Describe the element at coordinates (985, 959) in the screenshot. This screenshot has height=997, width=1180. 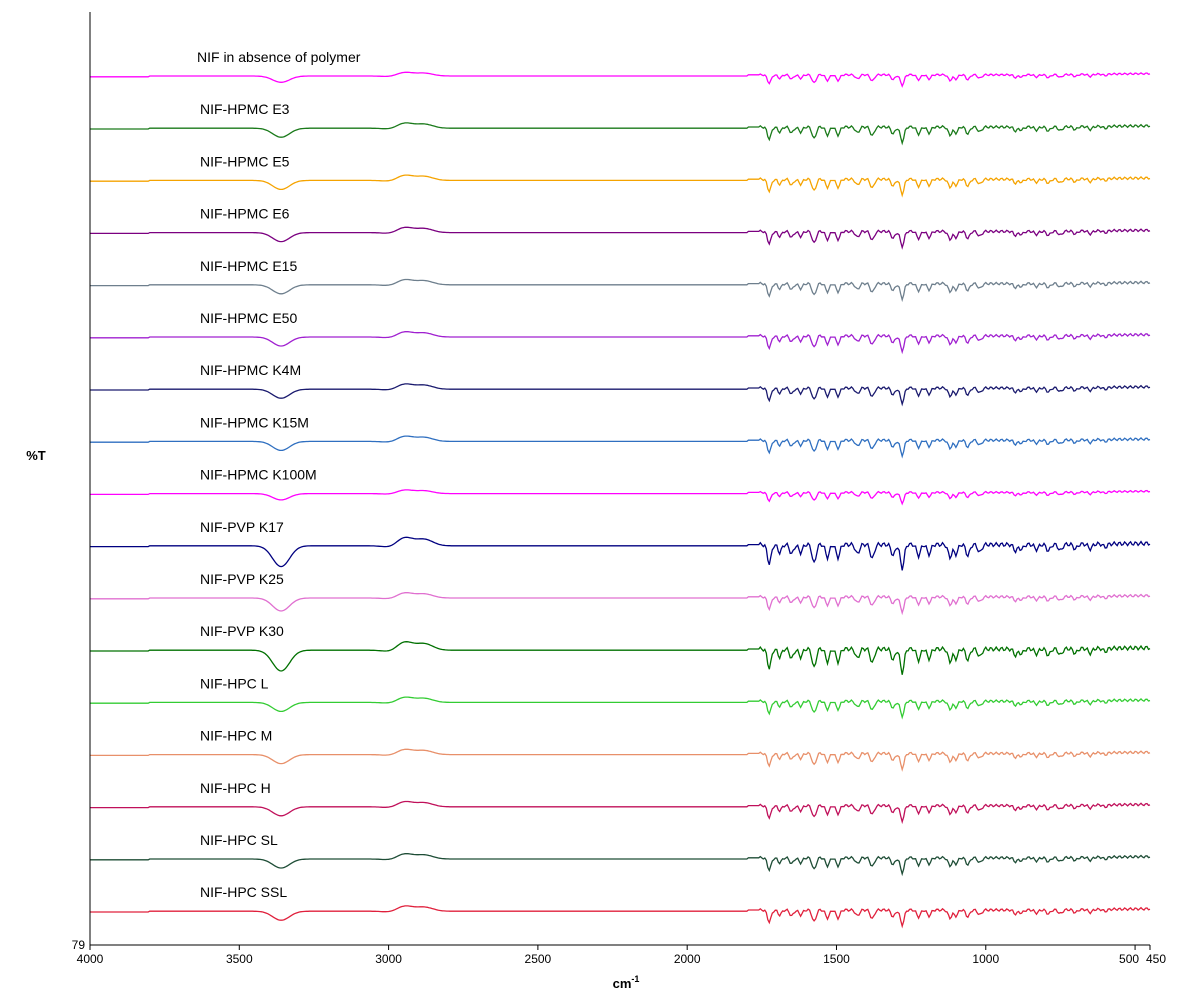
I see `x-tick-label: 1000` at that location.